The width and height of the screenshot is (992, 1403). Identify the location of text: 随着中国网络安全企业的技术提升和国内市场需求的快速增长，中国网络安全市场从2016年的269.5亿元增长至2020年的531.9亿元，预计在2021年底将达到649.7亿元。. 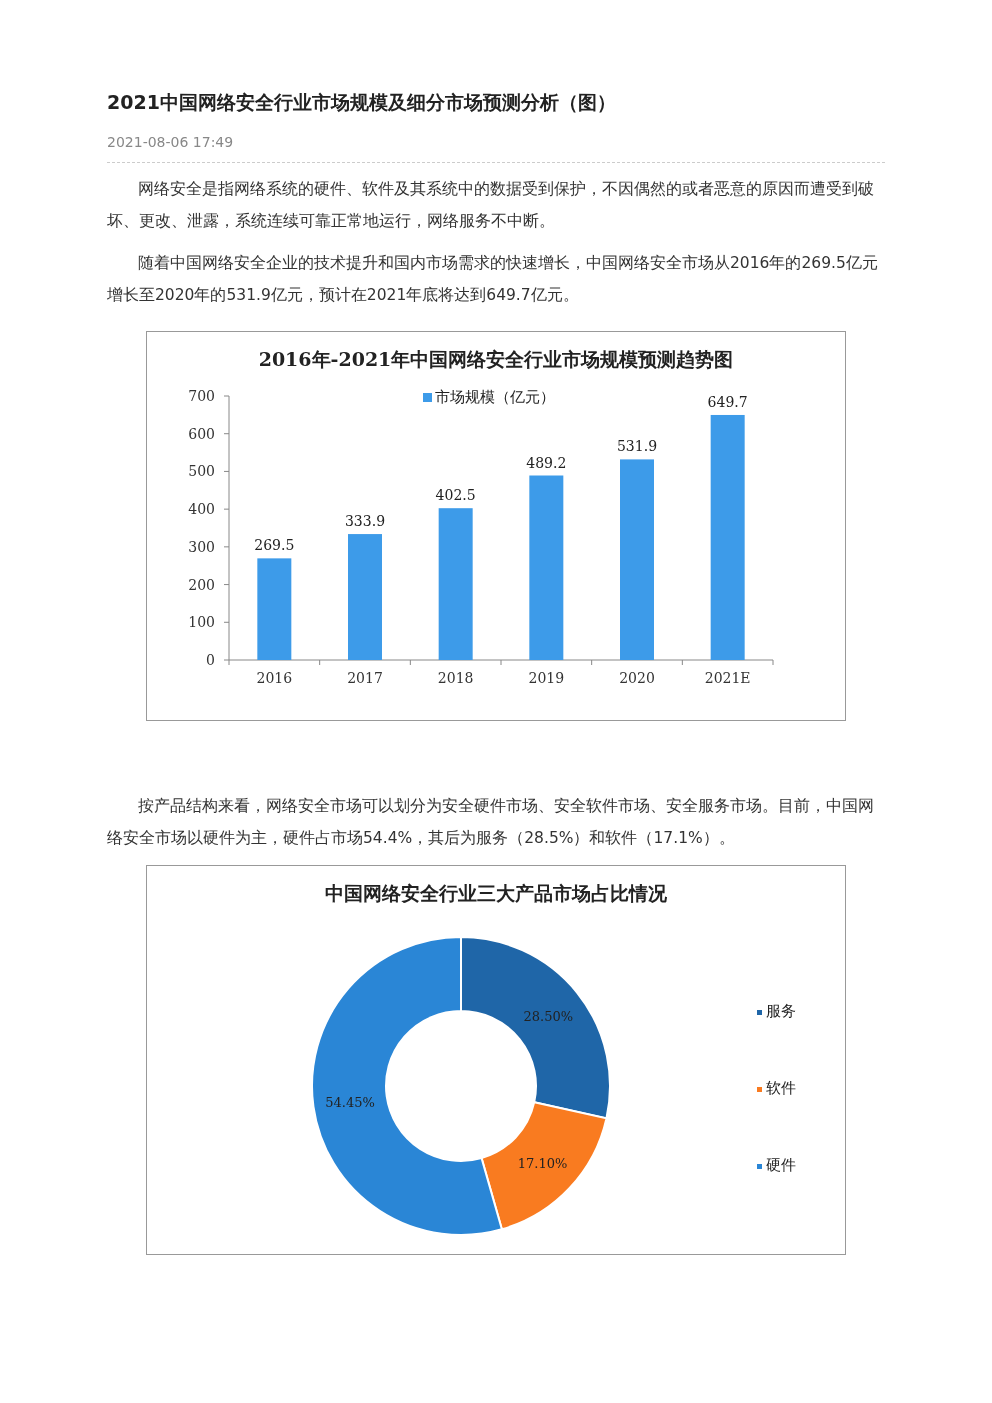
(493, 279).